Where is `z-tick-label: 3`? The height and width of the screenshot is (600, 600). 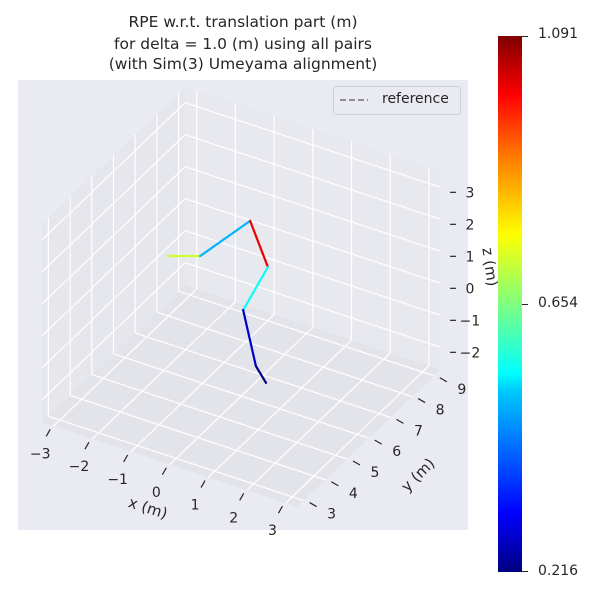 z-tick-label: 3 is located at coordinates (470, 193).